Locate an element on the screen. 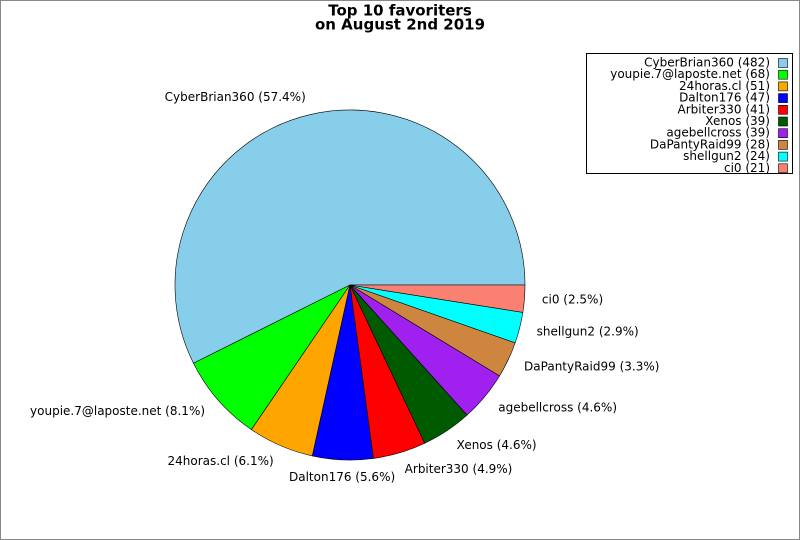  legend-label: Xenos (39) is located at coordinates (737, 121).